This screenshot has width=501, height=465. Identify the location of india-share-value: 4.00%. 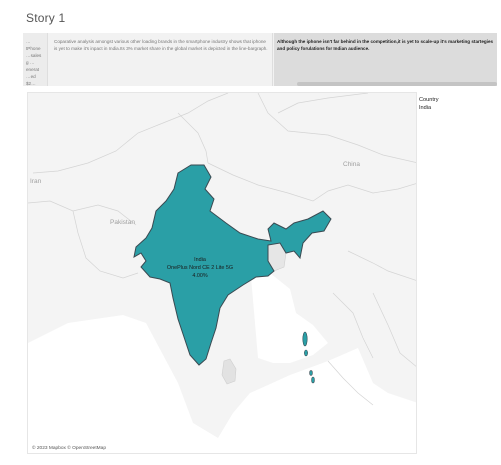
(200, 276).